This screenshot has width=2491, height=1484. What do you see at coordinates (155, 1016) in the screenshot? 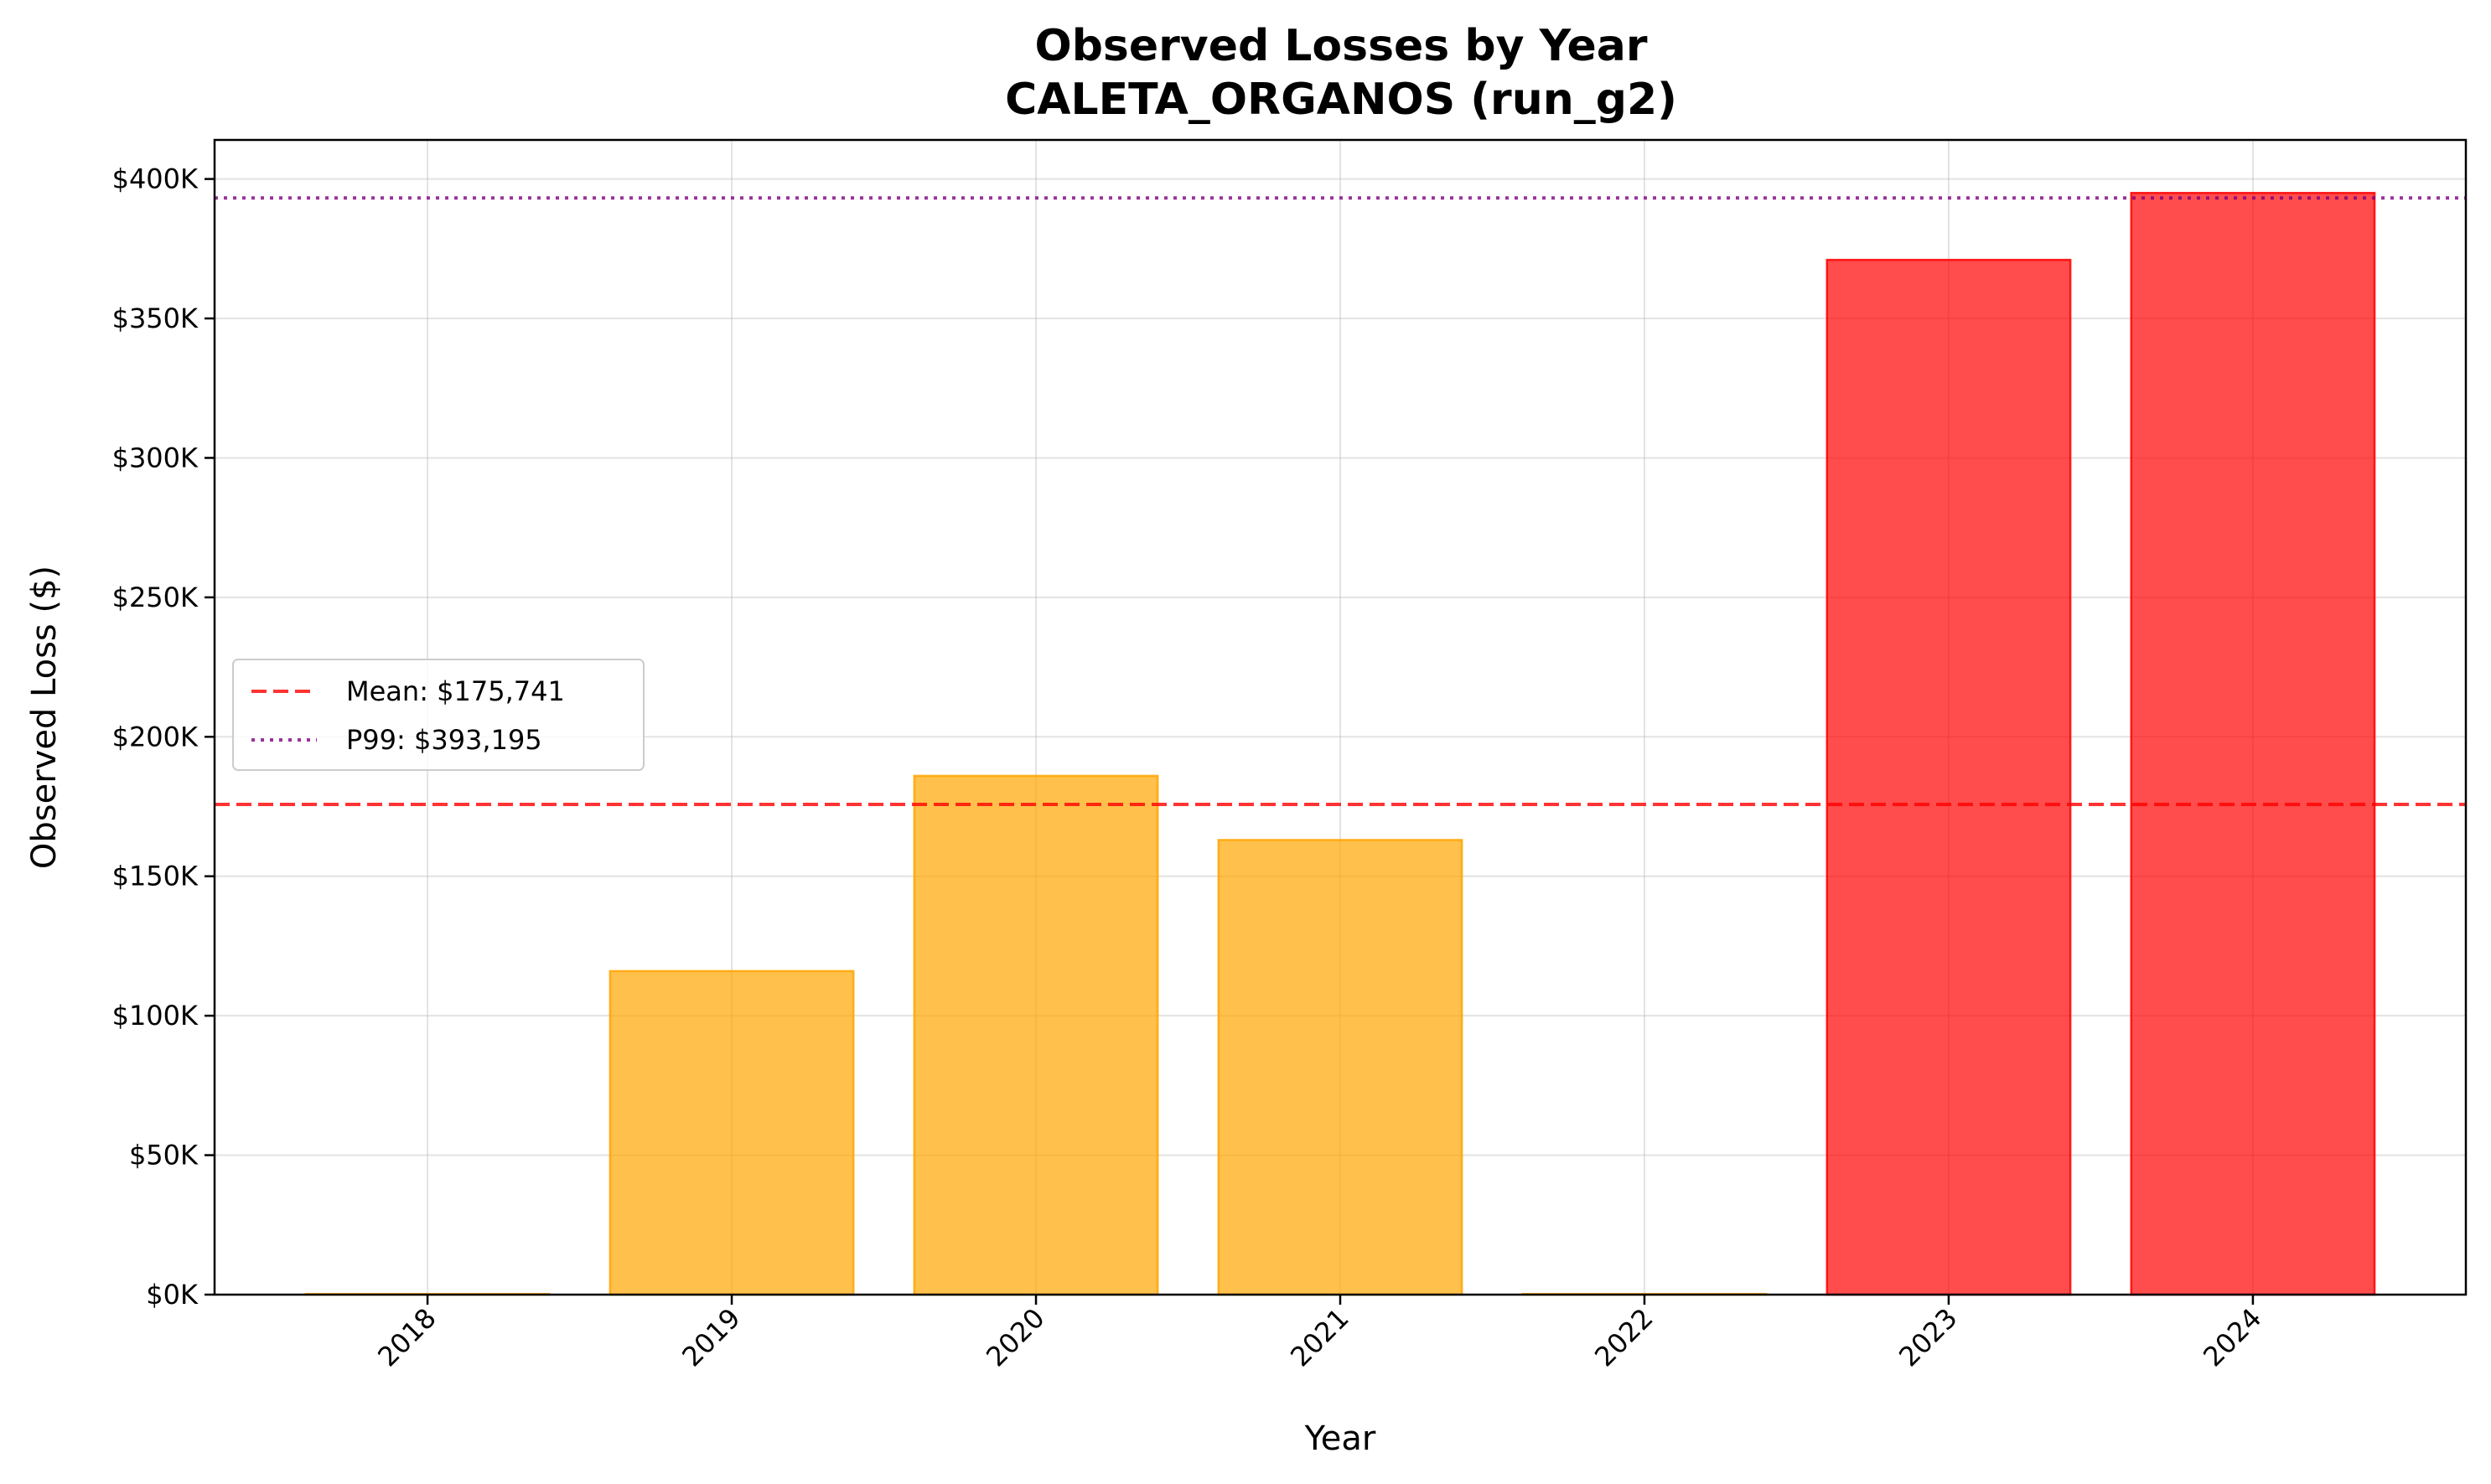
I see `y-tick-label: $100K` at bounding box center [155, 1016].